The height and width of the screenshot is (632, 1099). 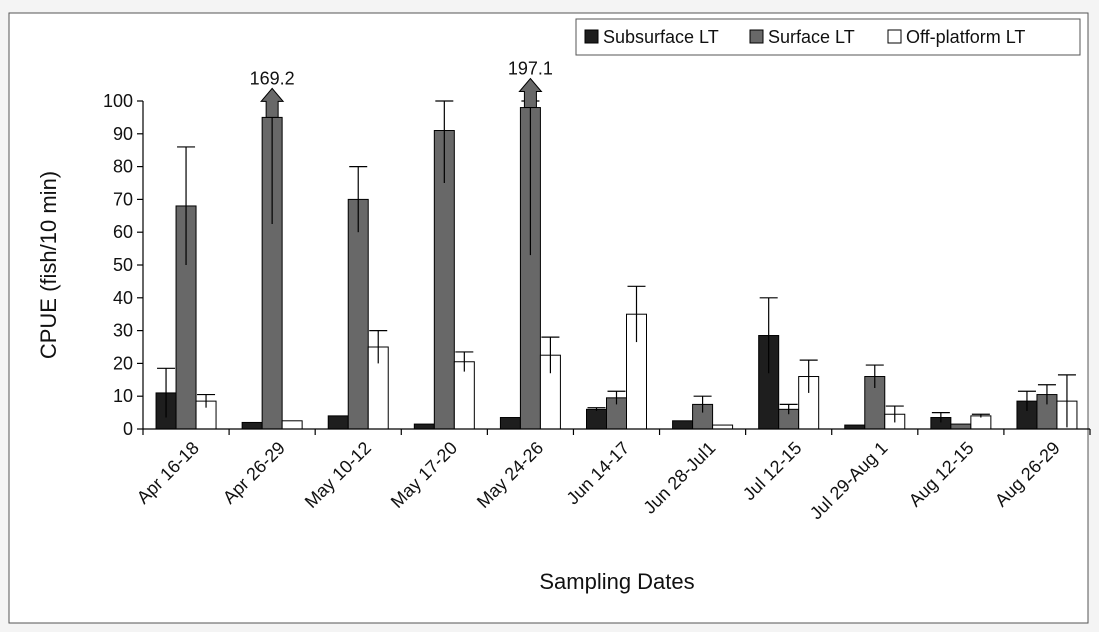 I want to click on y-tick-label: 70, so click(x=123, y=199).